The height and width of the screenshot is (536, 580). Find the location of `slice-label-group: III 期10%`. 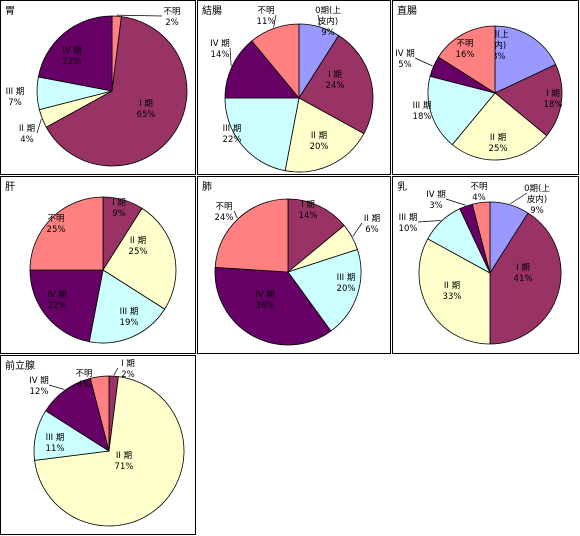

slice-label-group: III 期10% is located at coordinates (408, 223).